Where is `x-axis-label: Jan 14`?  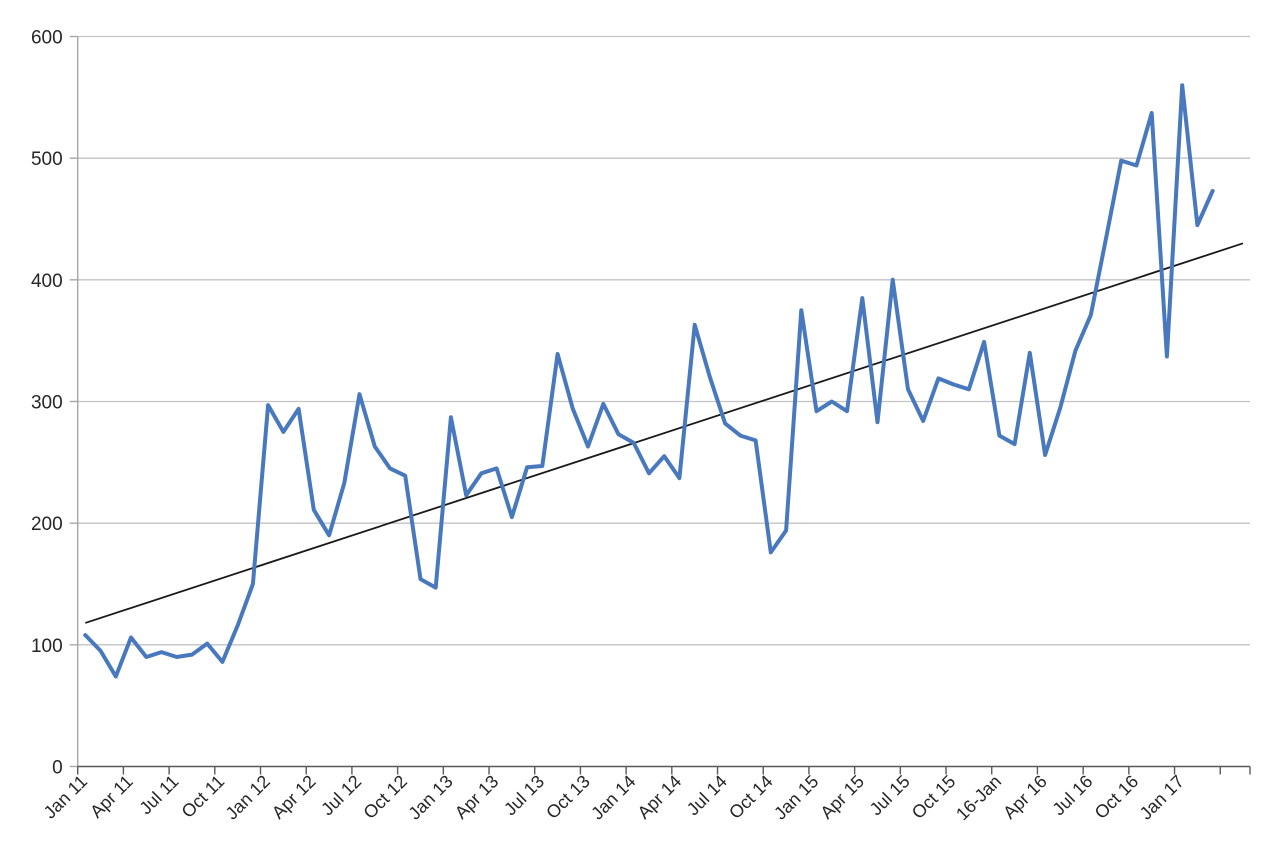
x-axis-label: Jan 14 is located at coordinates (613, 797).